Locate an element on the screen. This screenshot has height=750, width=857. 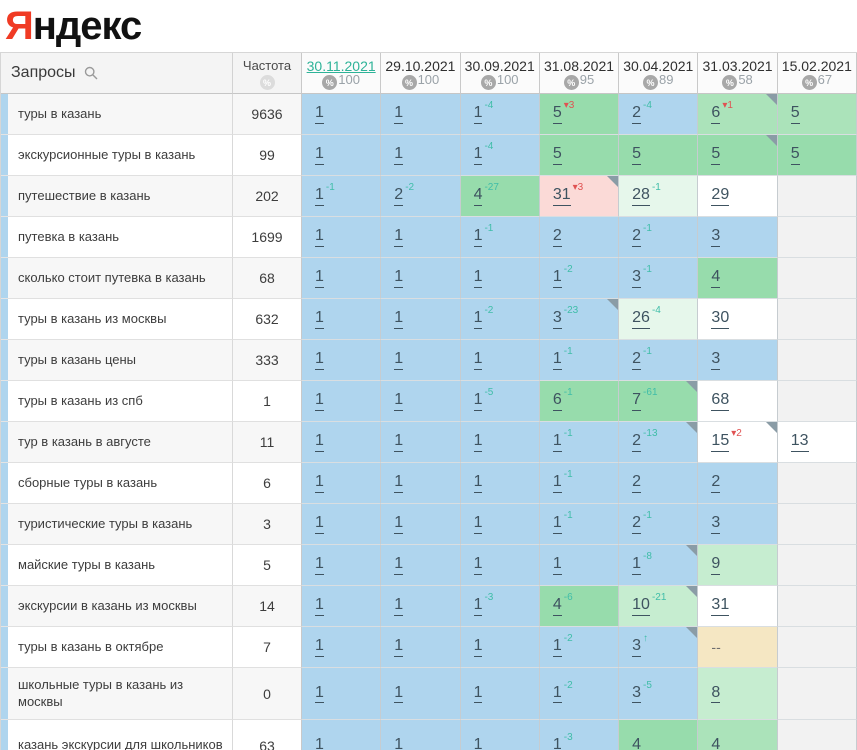
position-link: 5 ▾3 is located at coordinates (563, 112).